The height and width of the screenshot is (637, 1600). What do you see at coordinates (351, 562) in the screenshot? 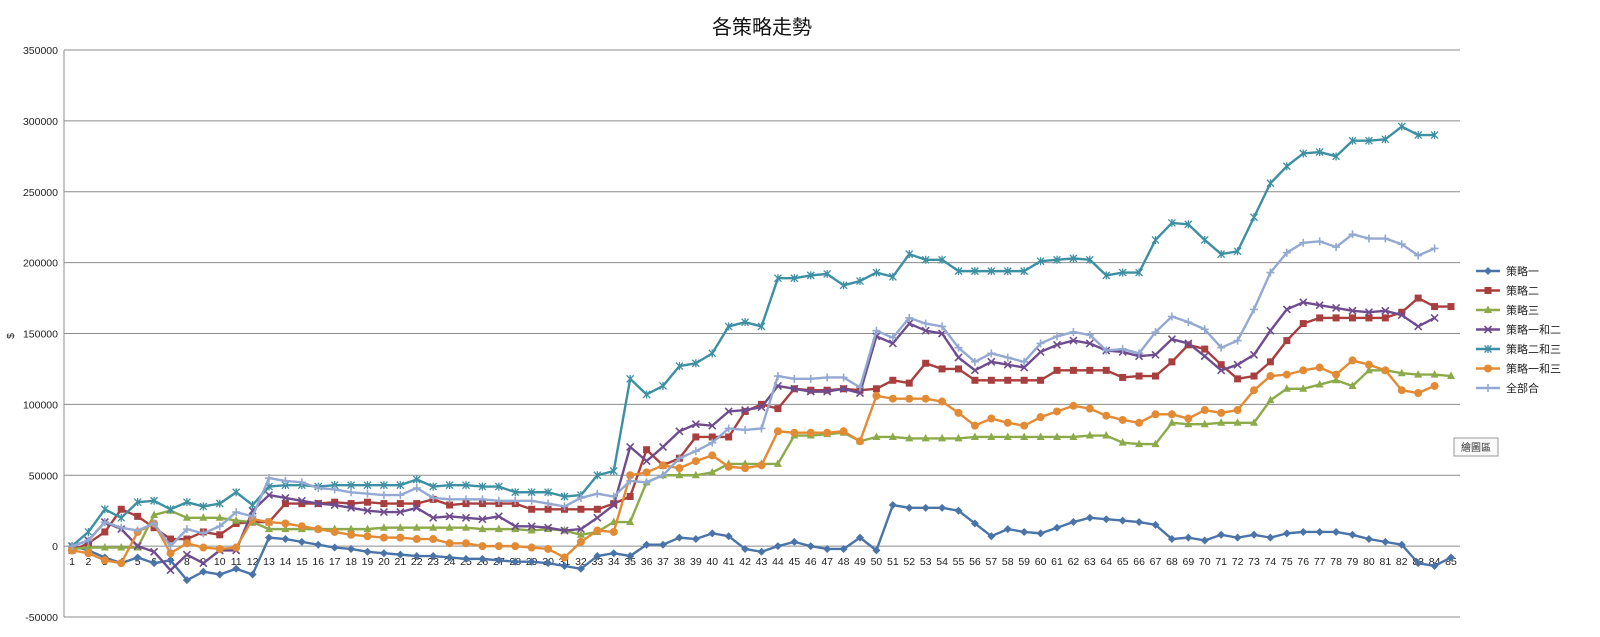
I see `x-tick-label: 18` at bounding box center [351, 562].